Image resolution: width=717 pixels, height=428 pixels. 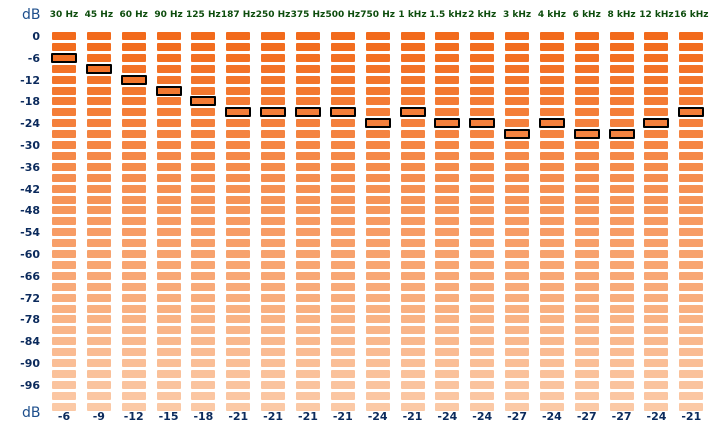 I want to click on band-value-label: -27, so click(x=517, y=416).